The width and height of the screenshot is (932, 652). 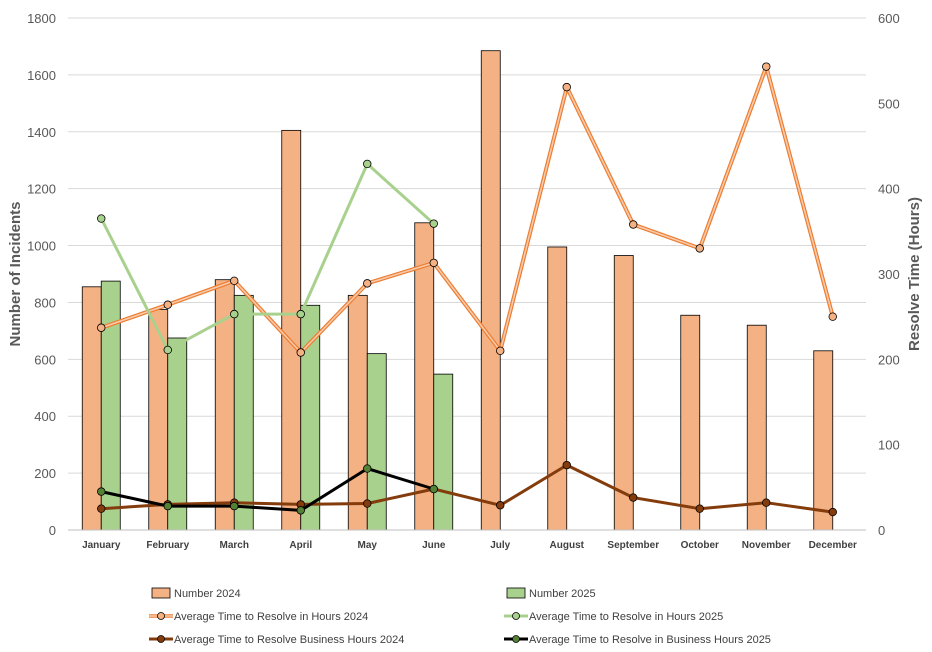 What do you see at coordinates (567, 545) in the screenshot?
I see `x-tick-label: August` at bounding box center [567, 545].